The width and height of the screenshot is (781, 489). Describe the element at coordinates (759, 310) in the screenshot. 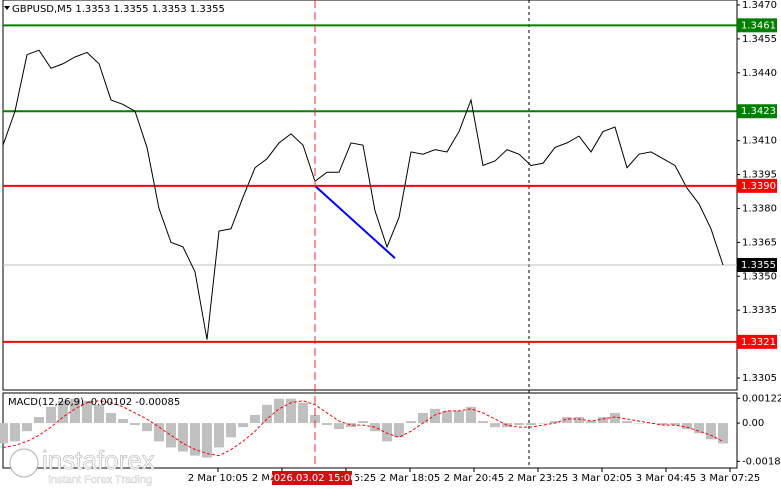

I see `y-tick-label: 1.3335` at that location.